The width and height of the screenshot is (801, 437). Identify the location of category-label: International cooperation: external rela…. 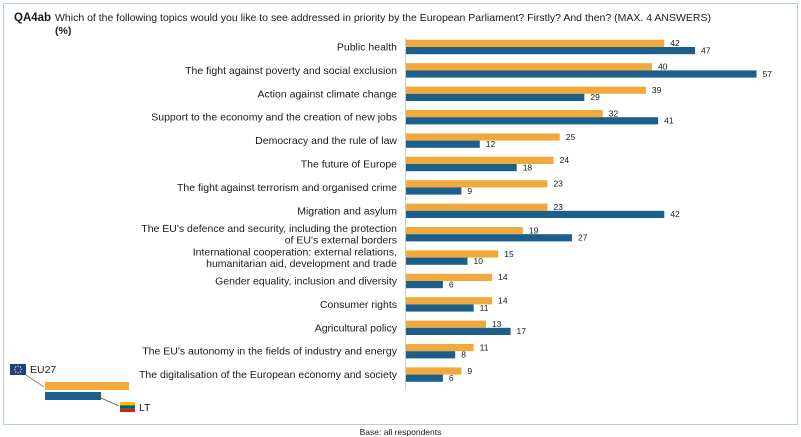
(295, 258).